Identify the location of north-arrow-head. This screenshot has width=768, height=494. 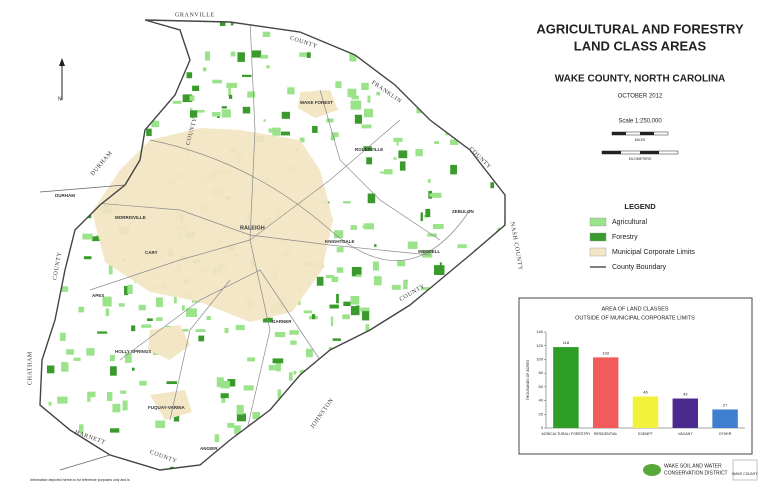
(62, 62).